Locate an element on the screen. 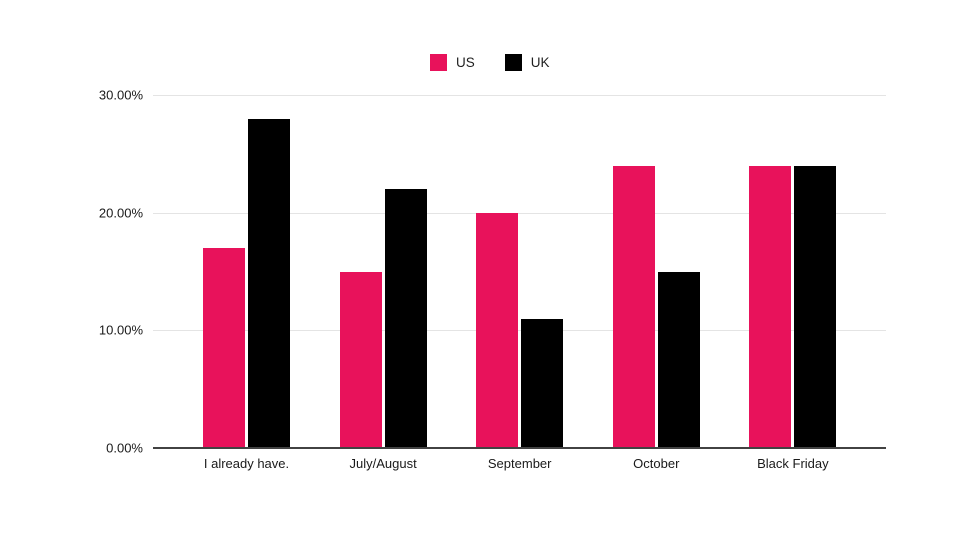 The height and width of the screenshot is (540, 960). x-axis-label: July/August is located at coordinates (383, 463).